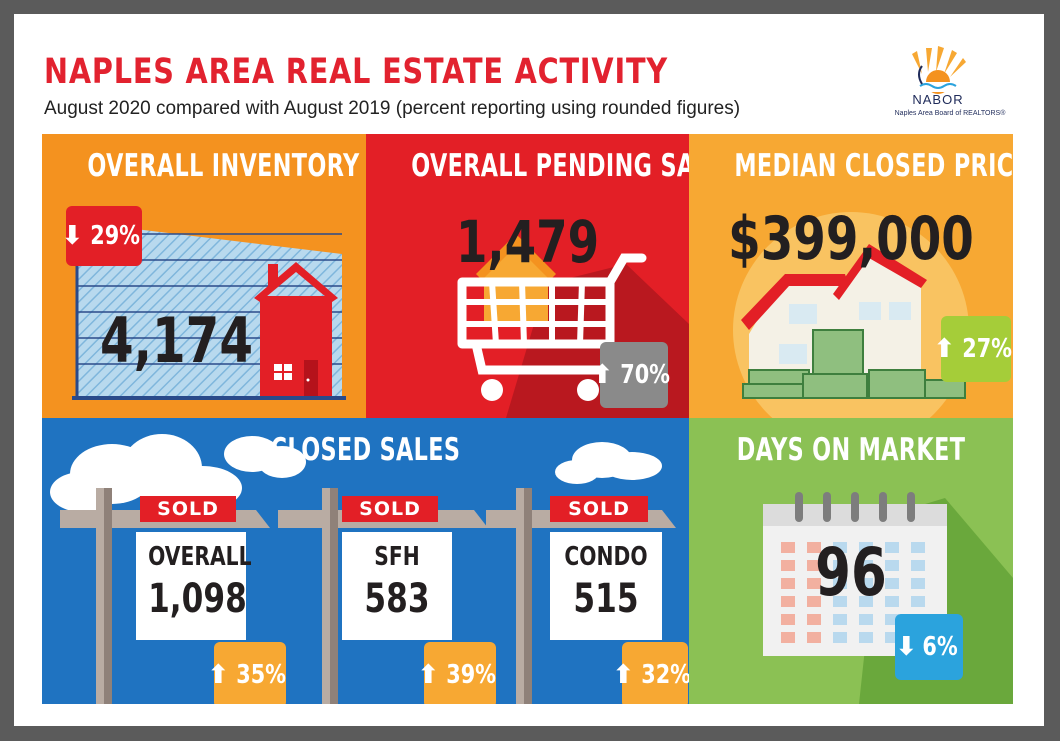  What do you see at coordinates (397, 599) in the screenshot?
I see `sign-sfh-value: 583` at bounding box center [397, 599].